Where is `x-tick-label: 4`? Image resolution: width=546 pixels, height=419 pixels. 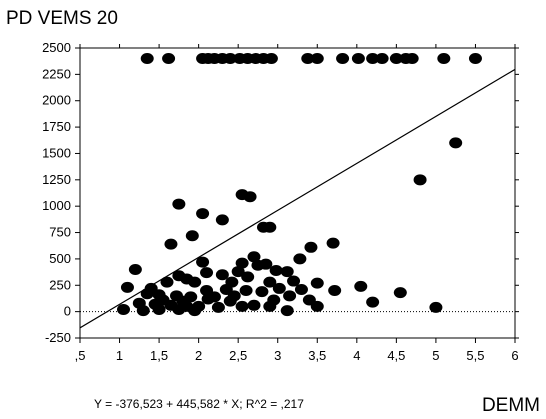
x-tick-label: 4 is located at coordinates (356, 355).